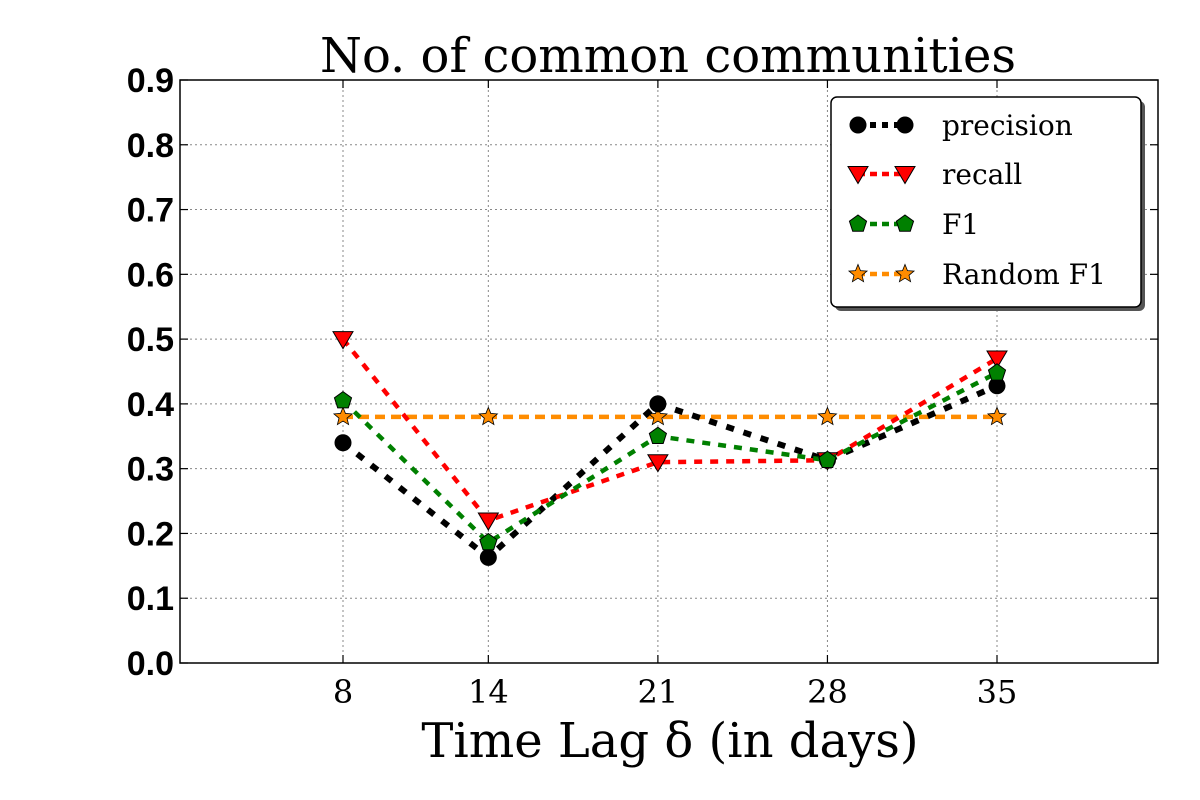  What do you see at coordinates (150, 146) in the screenshot?
I see `y-tick-label: 0.8` at bounding box center [150, 146].